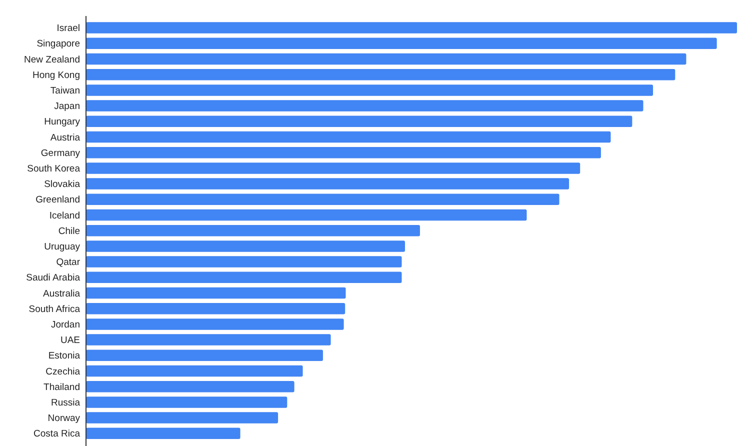 Image resolution: width=750 pixels, height=446 pixels. Describe the element at coordinates (68, 262) in the screenshot. I see `y-tick-label: Qatar` at that location.